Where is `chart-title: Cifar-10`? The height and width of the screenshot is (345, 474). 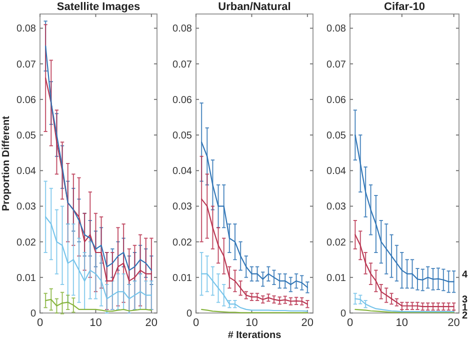
chart-title: Cifar-10 is located at coordinates (404, 7).